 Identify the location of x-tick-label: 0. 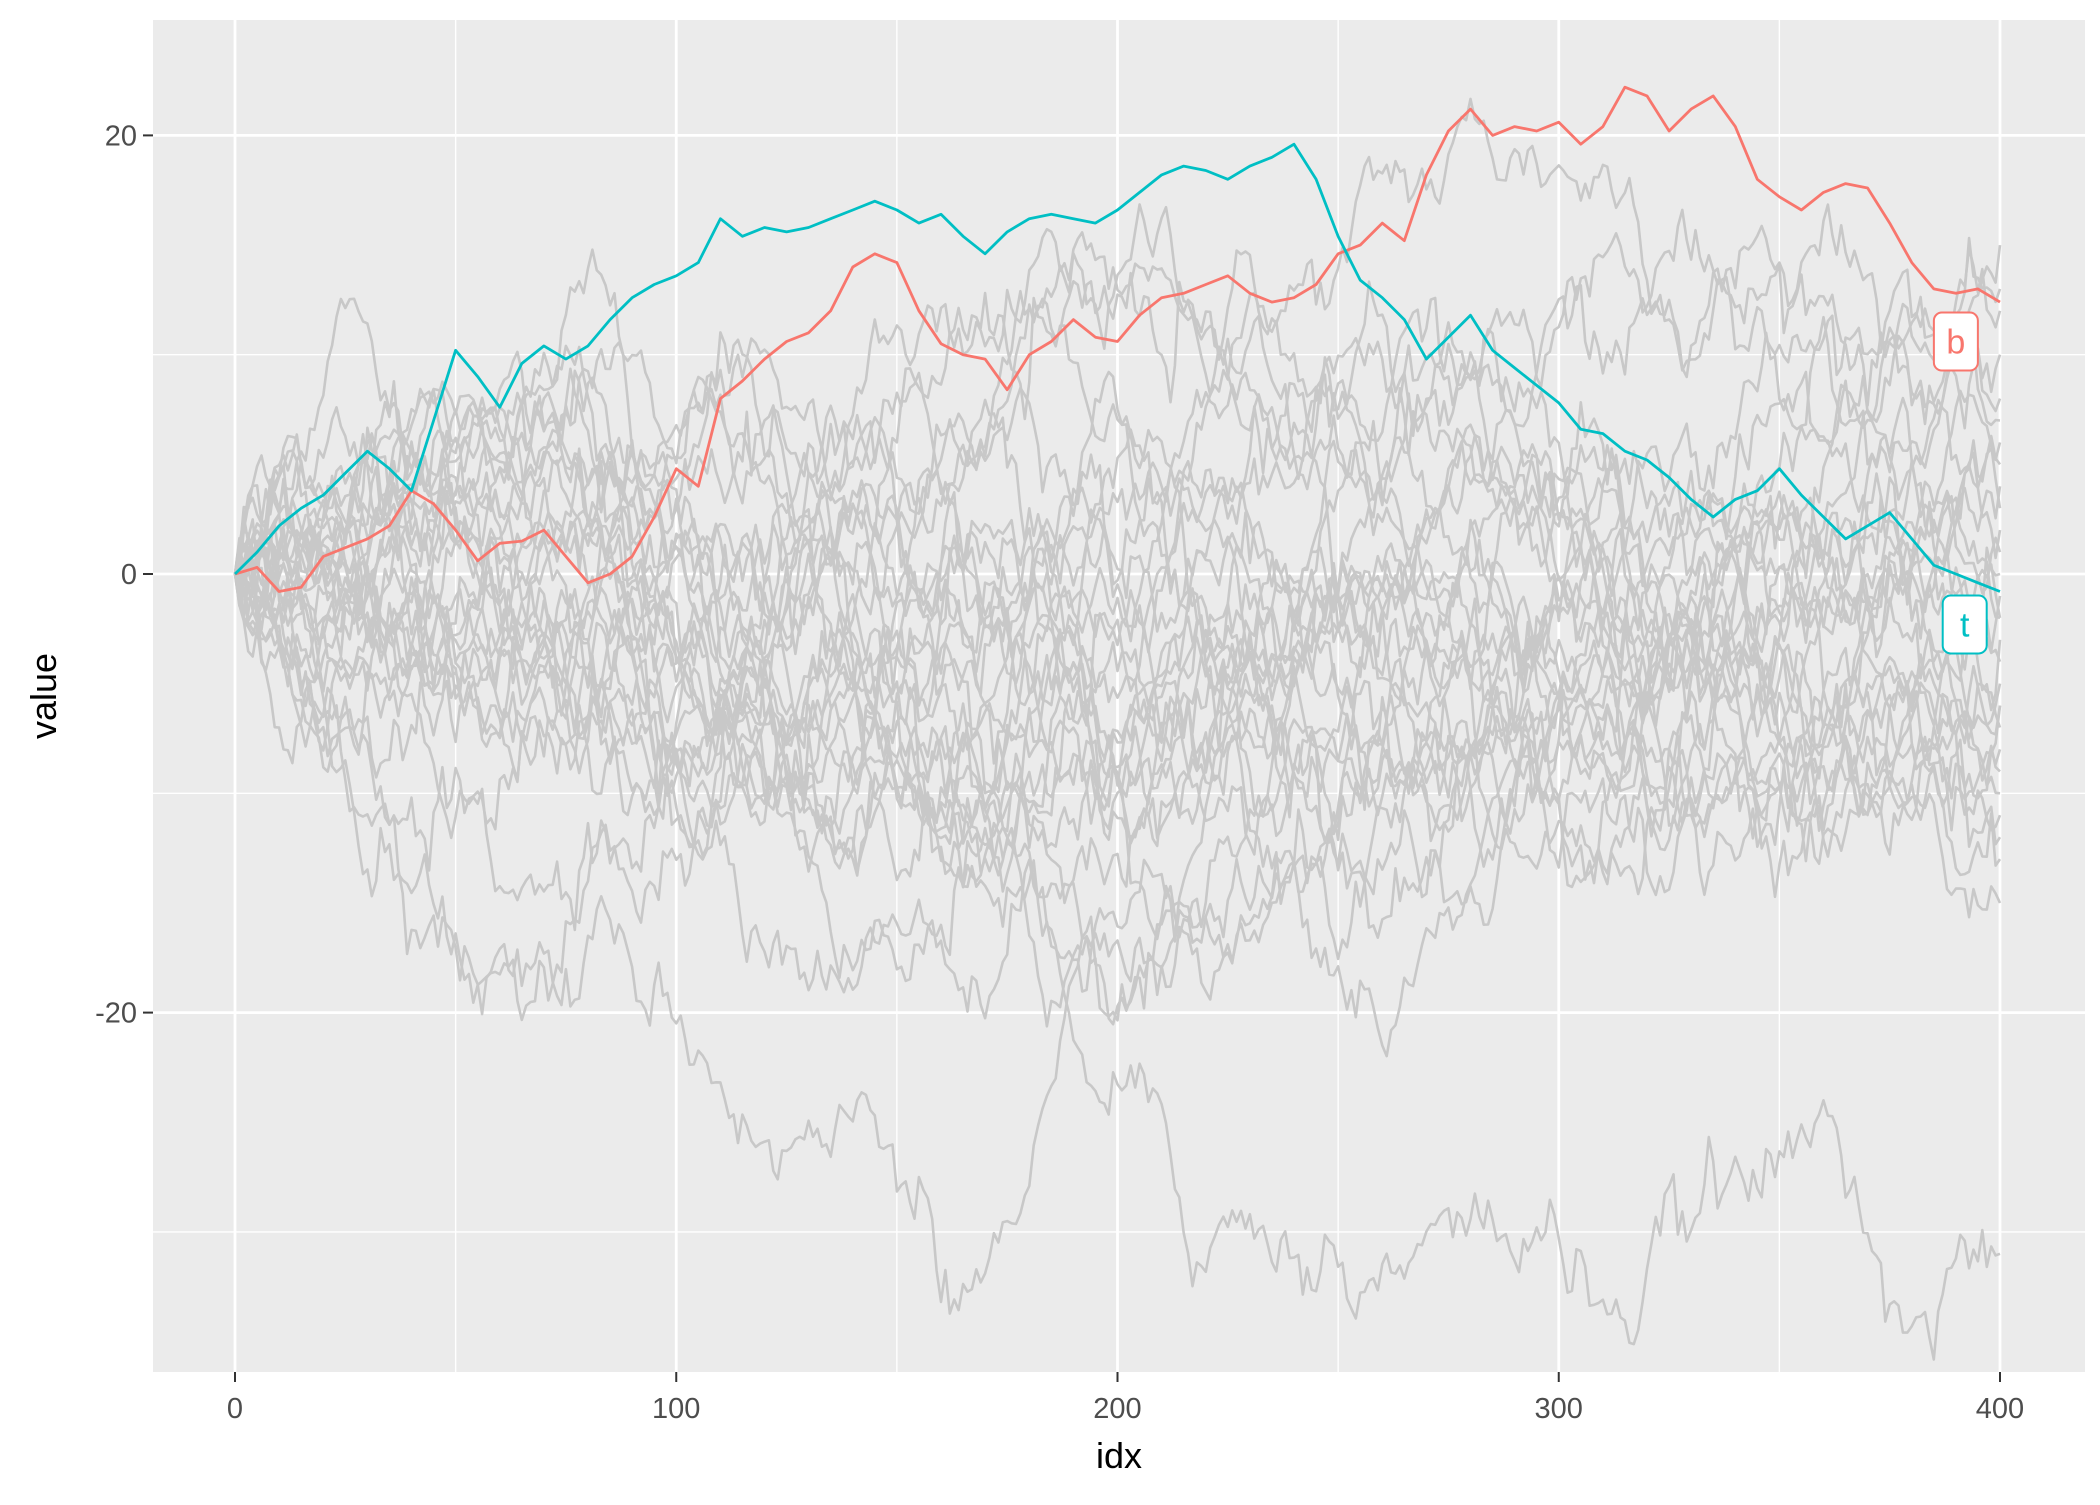
(235, 1409).